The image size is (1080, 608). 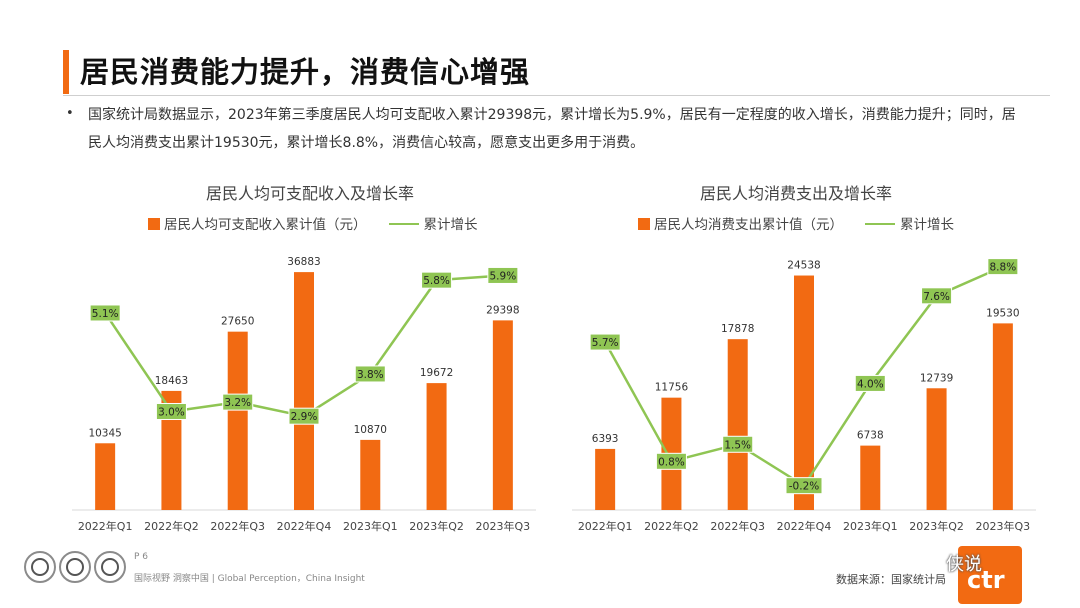 I want to click on growth-value-label: 0.8%, so click(x=671, y=462).